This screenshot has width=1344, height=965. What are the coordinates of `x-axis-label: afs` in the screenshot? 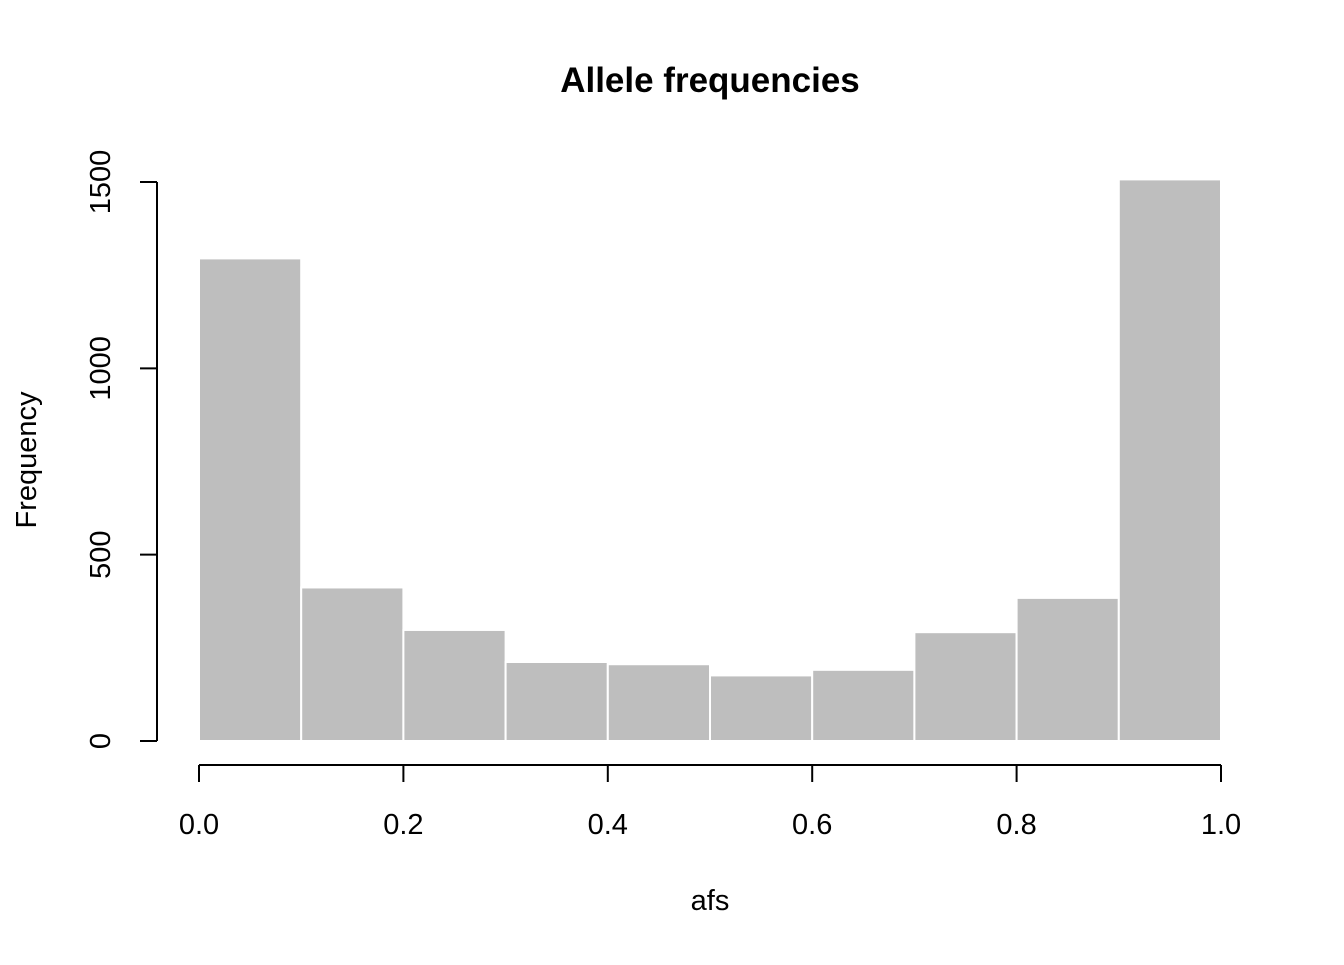 It's located at (710, 901).